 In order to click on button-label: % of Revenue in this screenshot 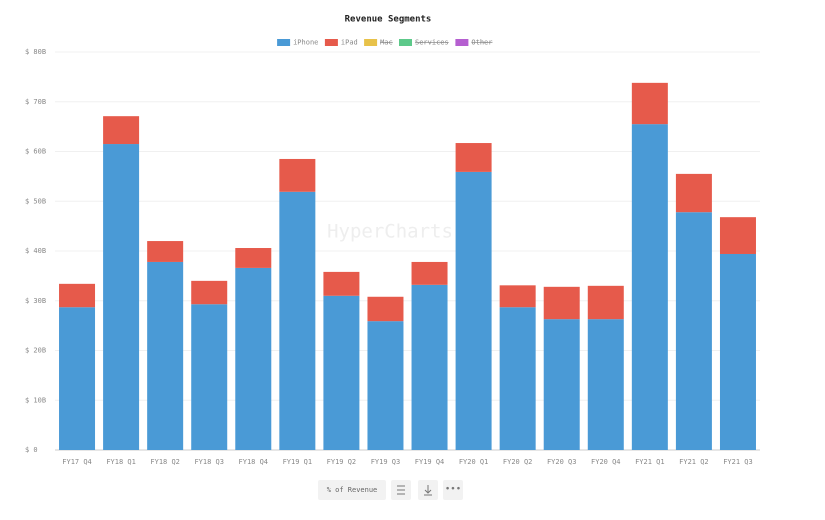, I will do `click(352, 490)`.